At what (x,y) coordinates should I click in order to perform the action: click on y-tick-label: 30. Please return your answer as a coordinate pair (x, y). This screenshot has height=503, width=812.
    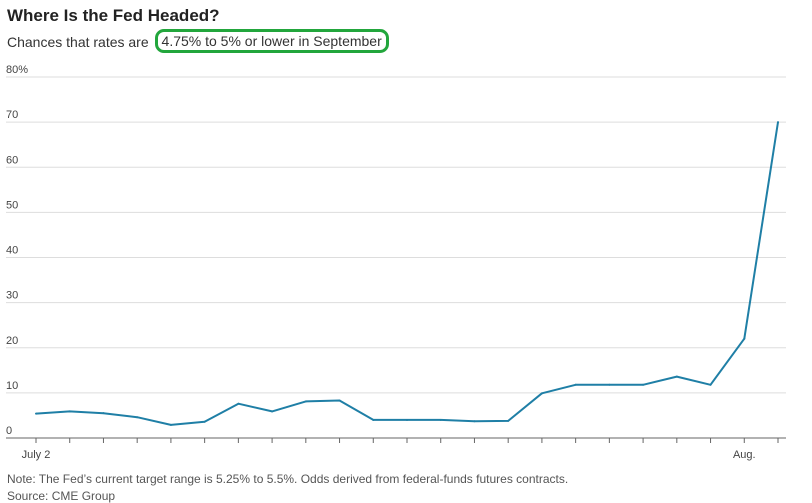
    Looking at the image, I should click on (12, 296).